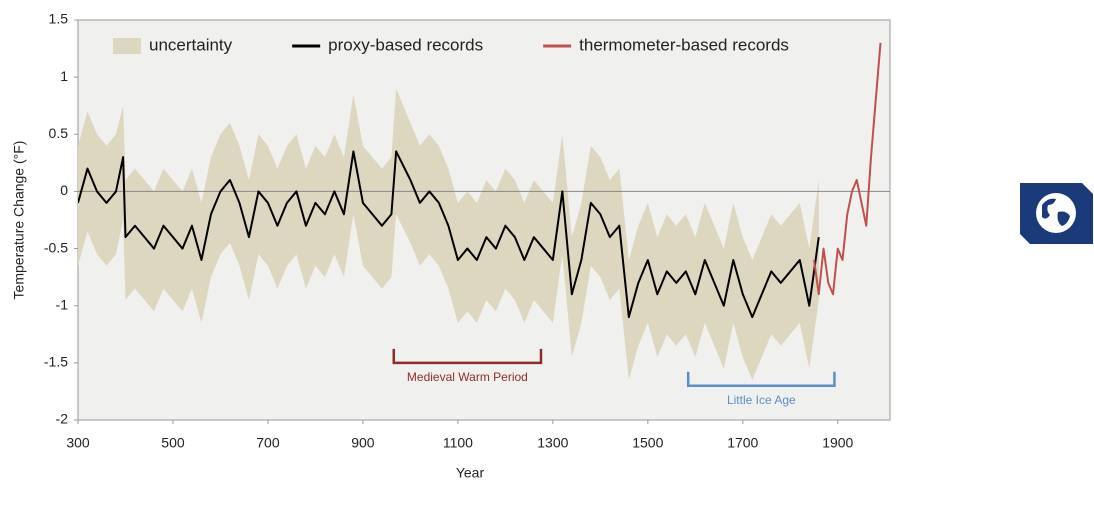 This screenshot has height=505, width=1094. Describe the element at coordinates (78, 443) in the screenshot. I see `x-tick-label: 300` at that location.